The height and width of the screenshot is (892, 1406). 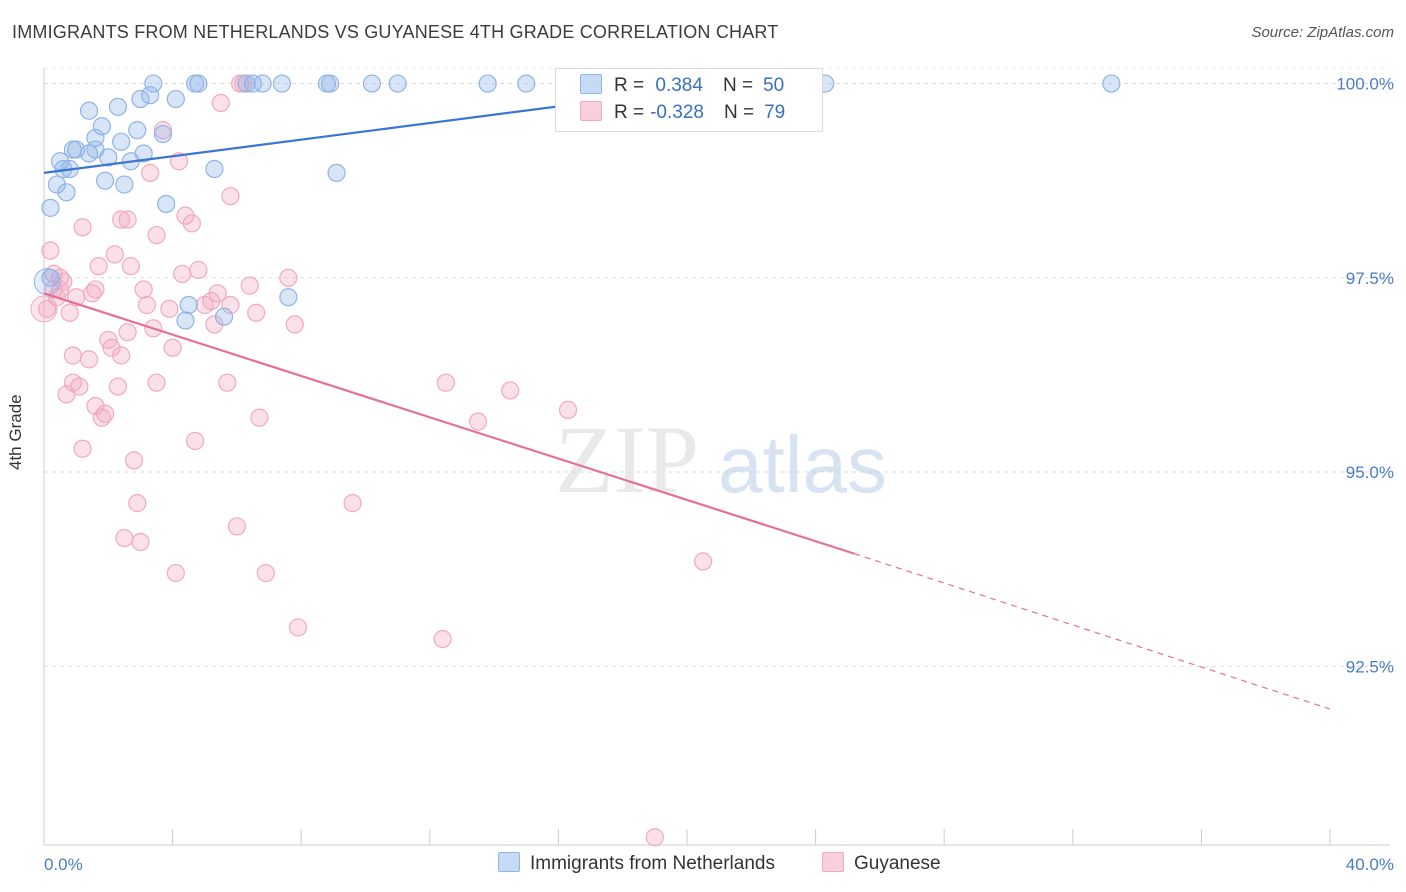 What do you see at coordinates (833, 862) in the screenshot?
I see `bottom-legend-swatch-pink` at bounding box center [833, 862].